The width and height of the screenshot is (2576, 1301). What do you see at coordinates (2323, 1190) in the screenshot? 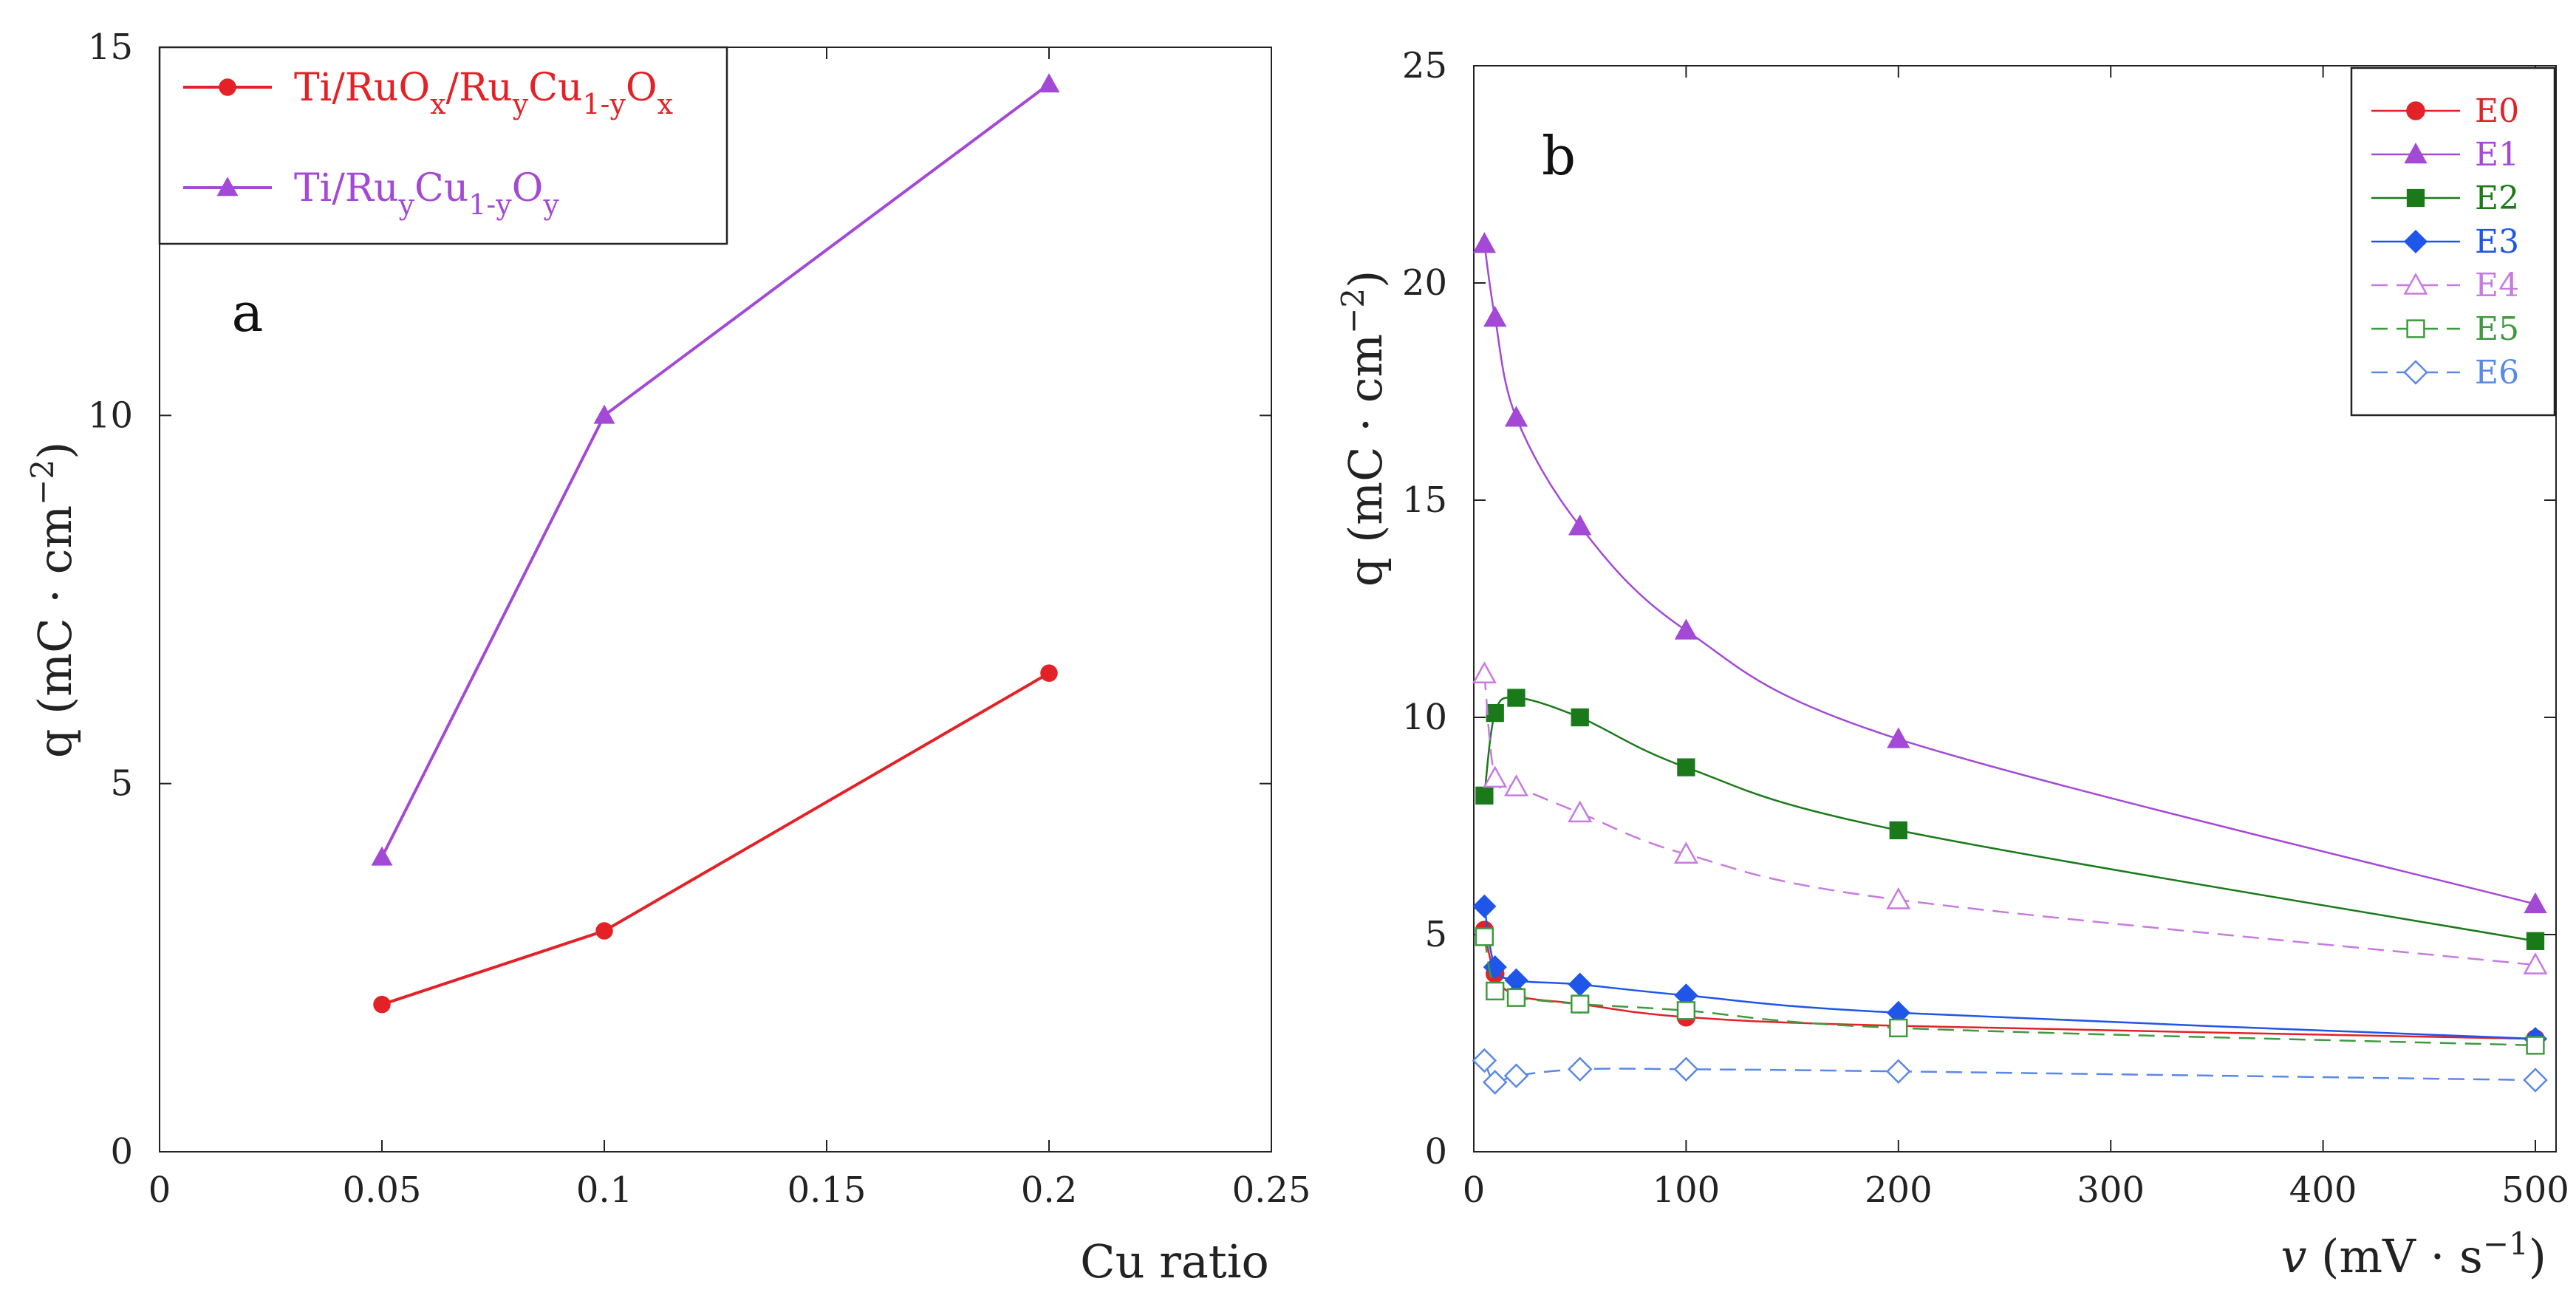
I see `x-tick-label: 400` at bounding box center [2323, 1190].